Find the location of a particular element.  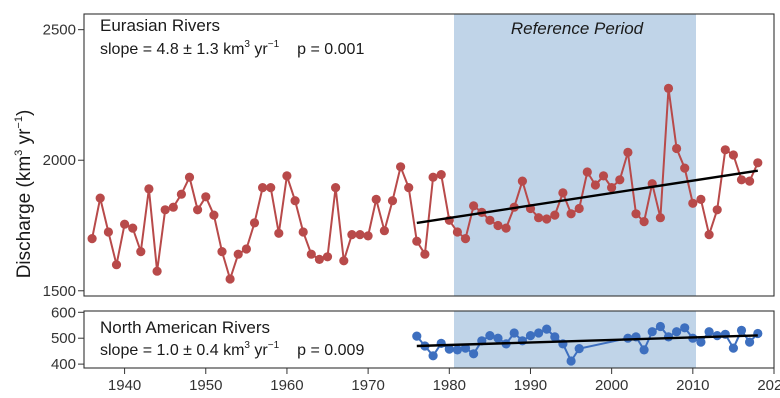

x-tick-label: 2010 is located at coordinates (692, 385).